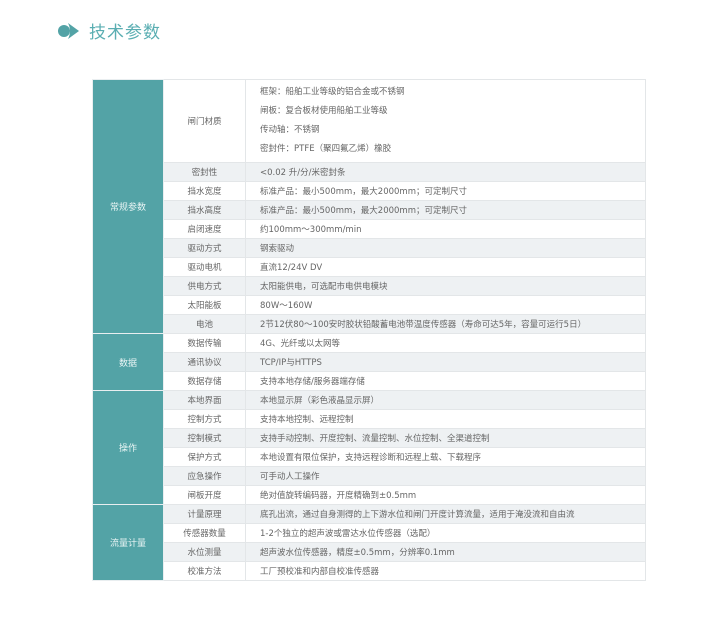 Image resolution: width=720 pixels, height=622 pixels. What do you see at coordinates (312, 382) in the screenshot?
I see `spec-value-line: 支持本地存储/服务器端存储` at bounding box center [312, 382].